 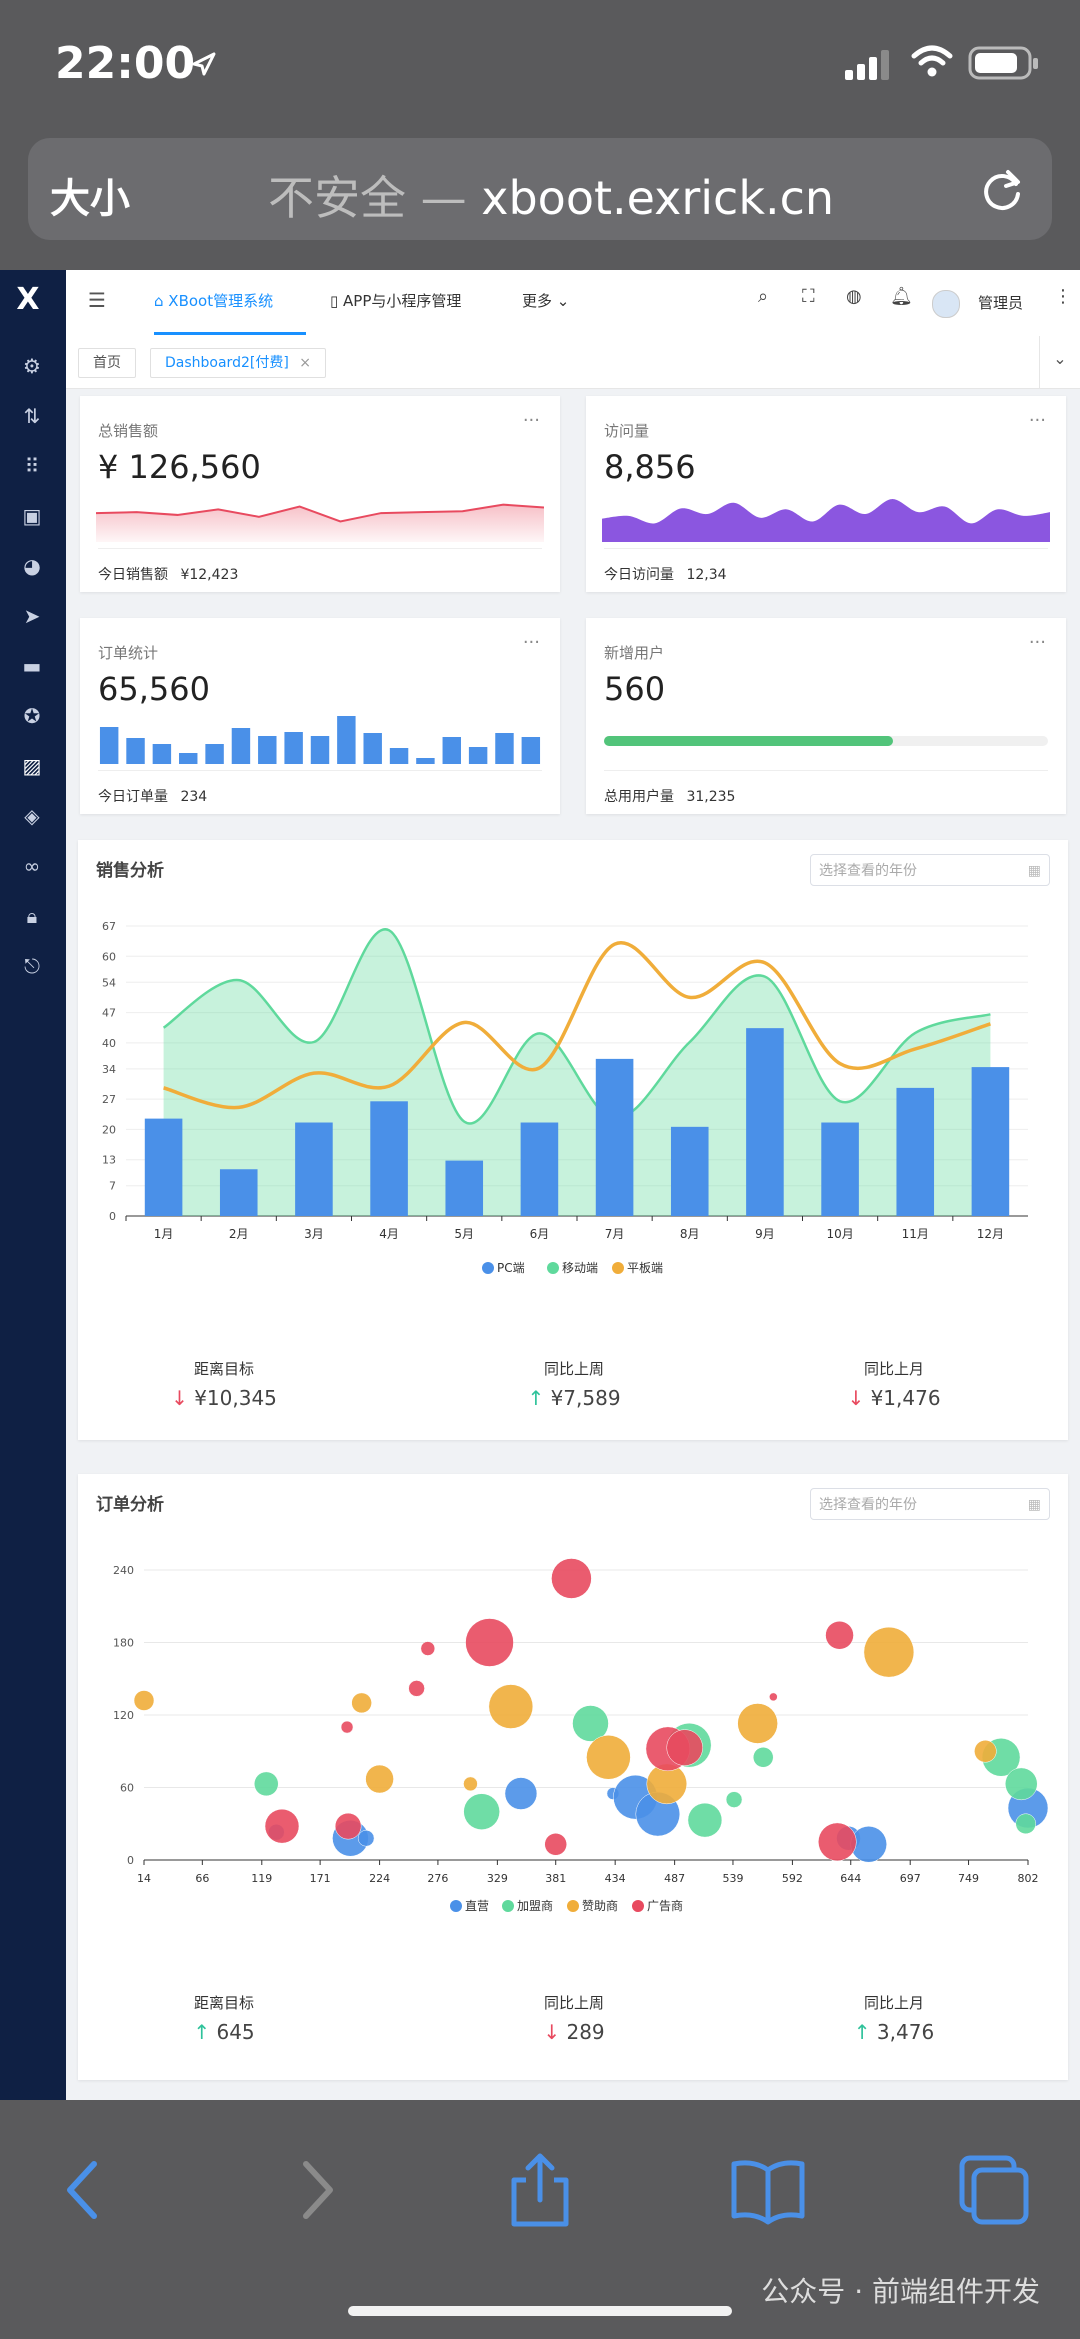 I want to click on arrow-down-icon: ↓, so click(x=555, y=2032).